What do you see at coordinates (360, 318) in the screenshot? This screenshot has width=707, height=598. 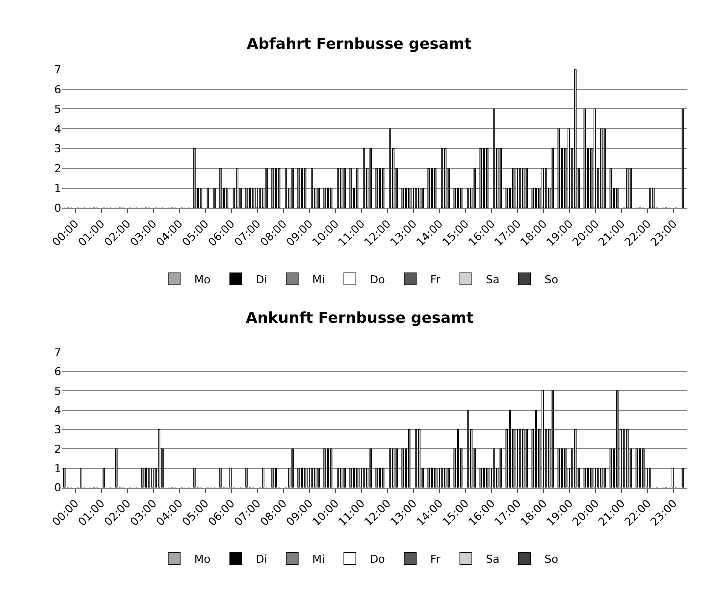 I see `chart-title: Ankunft Fernbusse gesamt` at bounding box center [360, 318].